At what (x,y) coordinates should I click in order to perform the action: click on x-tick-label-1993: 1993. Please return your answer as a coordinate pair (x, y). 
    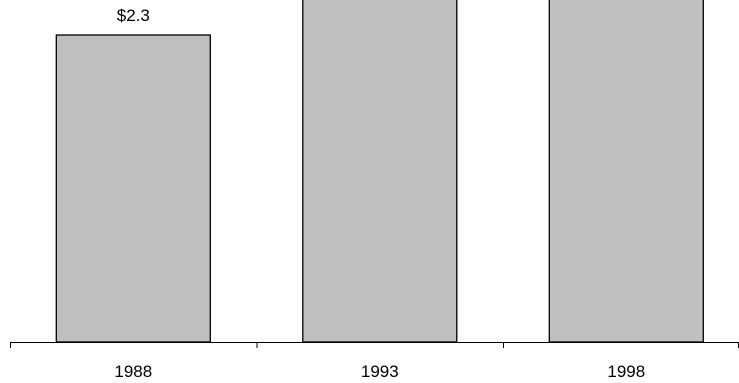
    Looking at the image, I should click on (380, 371).